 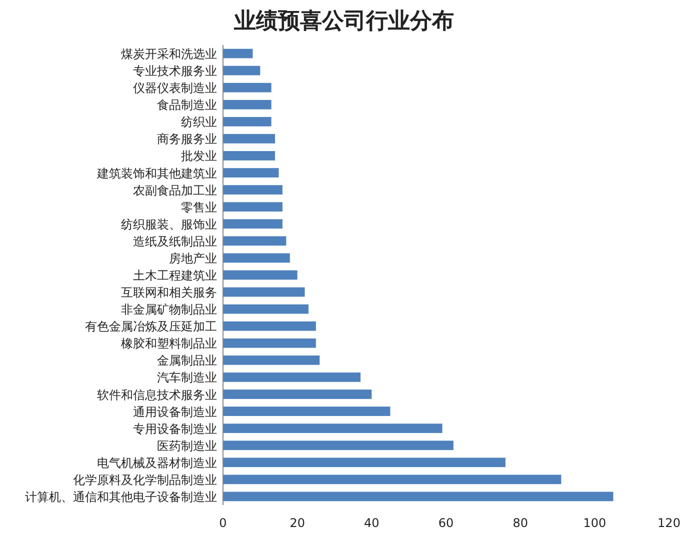 What do you see at coordinates (169, 54) in the screenshot?
I see `y-tick-label: 煤炭开采和洗选业` at bounding box center [169, 54].